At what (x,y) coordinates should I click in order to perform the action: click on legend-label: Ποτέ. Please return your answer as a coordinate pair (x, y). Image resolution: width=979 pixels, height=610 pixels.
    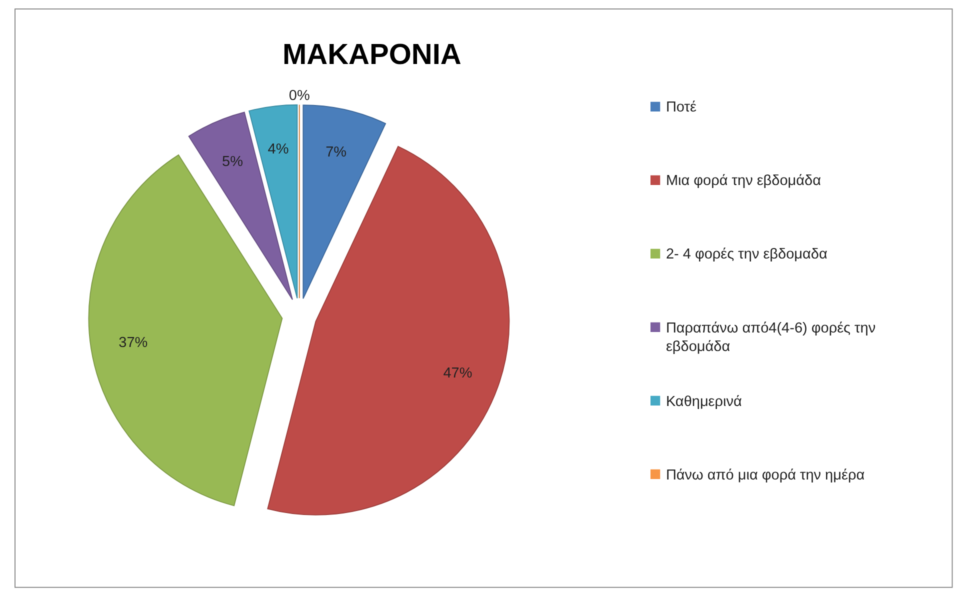
    Looking at the image, I should click on (682, 108).